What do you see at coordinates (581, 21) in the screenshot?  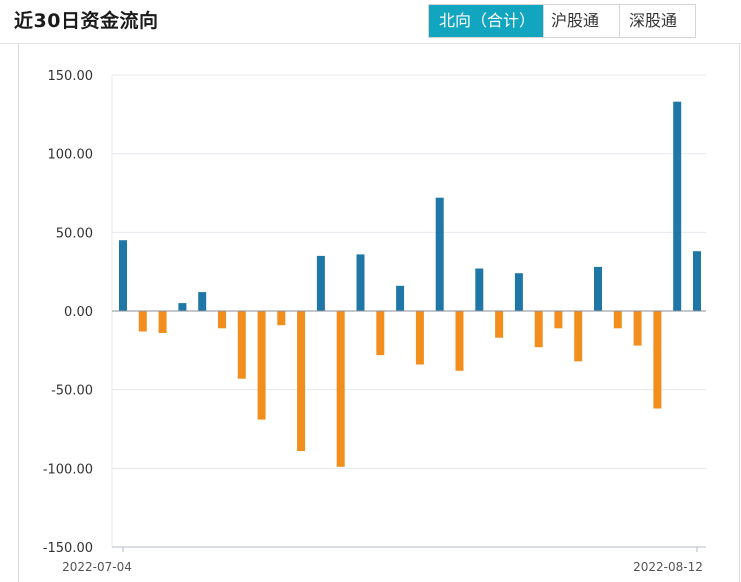 I see `tab-shanghai-connect: 沪股通` at bounding box center [581, 21].